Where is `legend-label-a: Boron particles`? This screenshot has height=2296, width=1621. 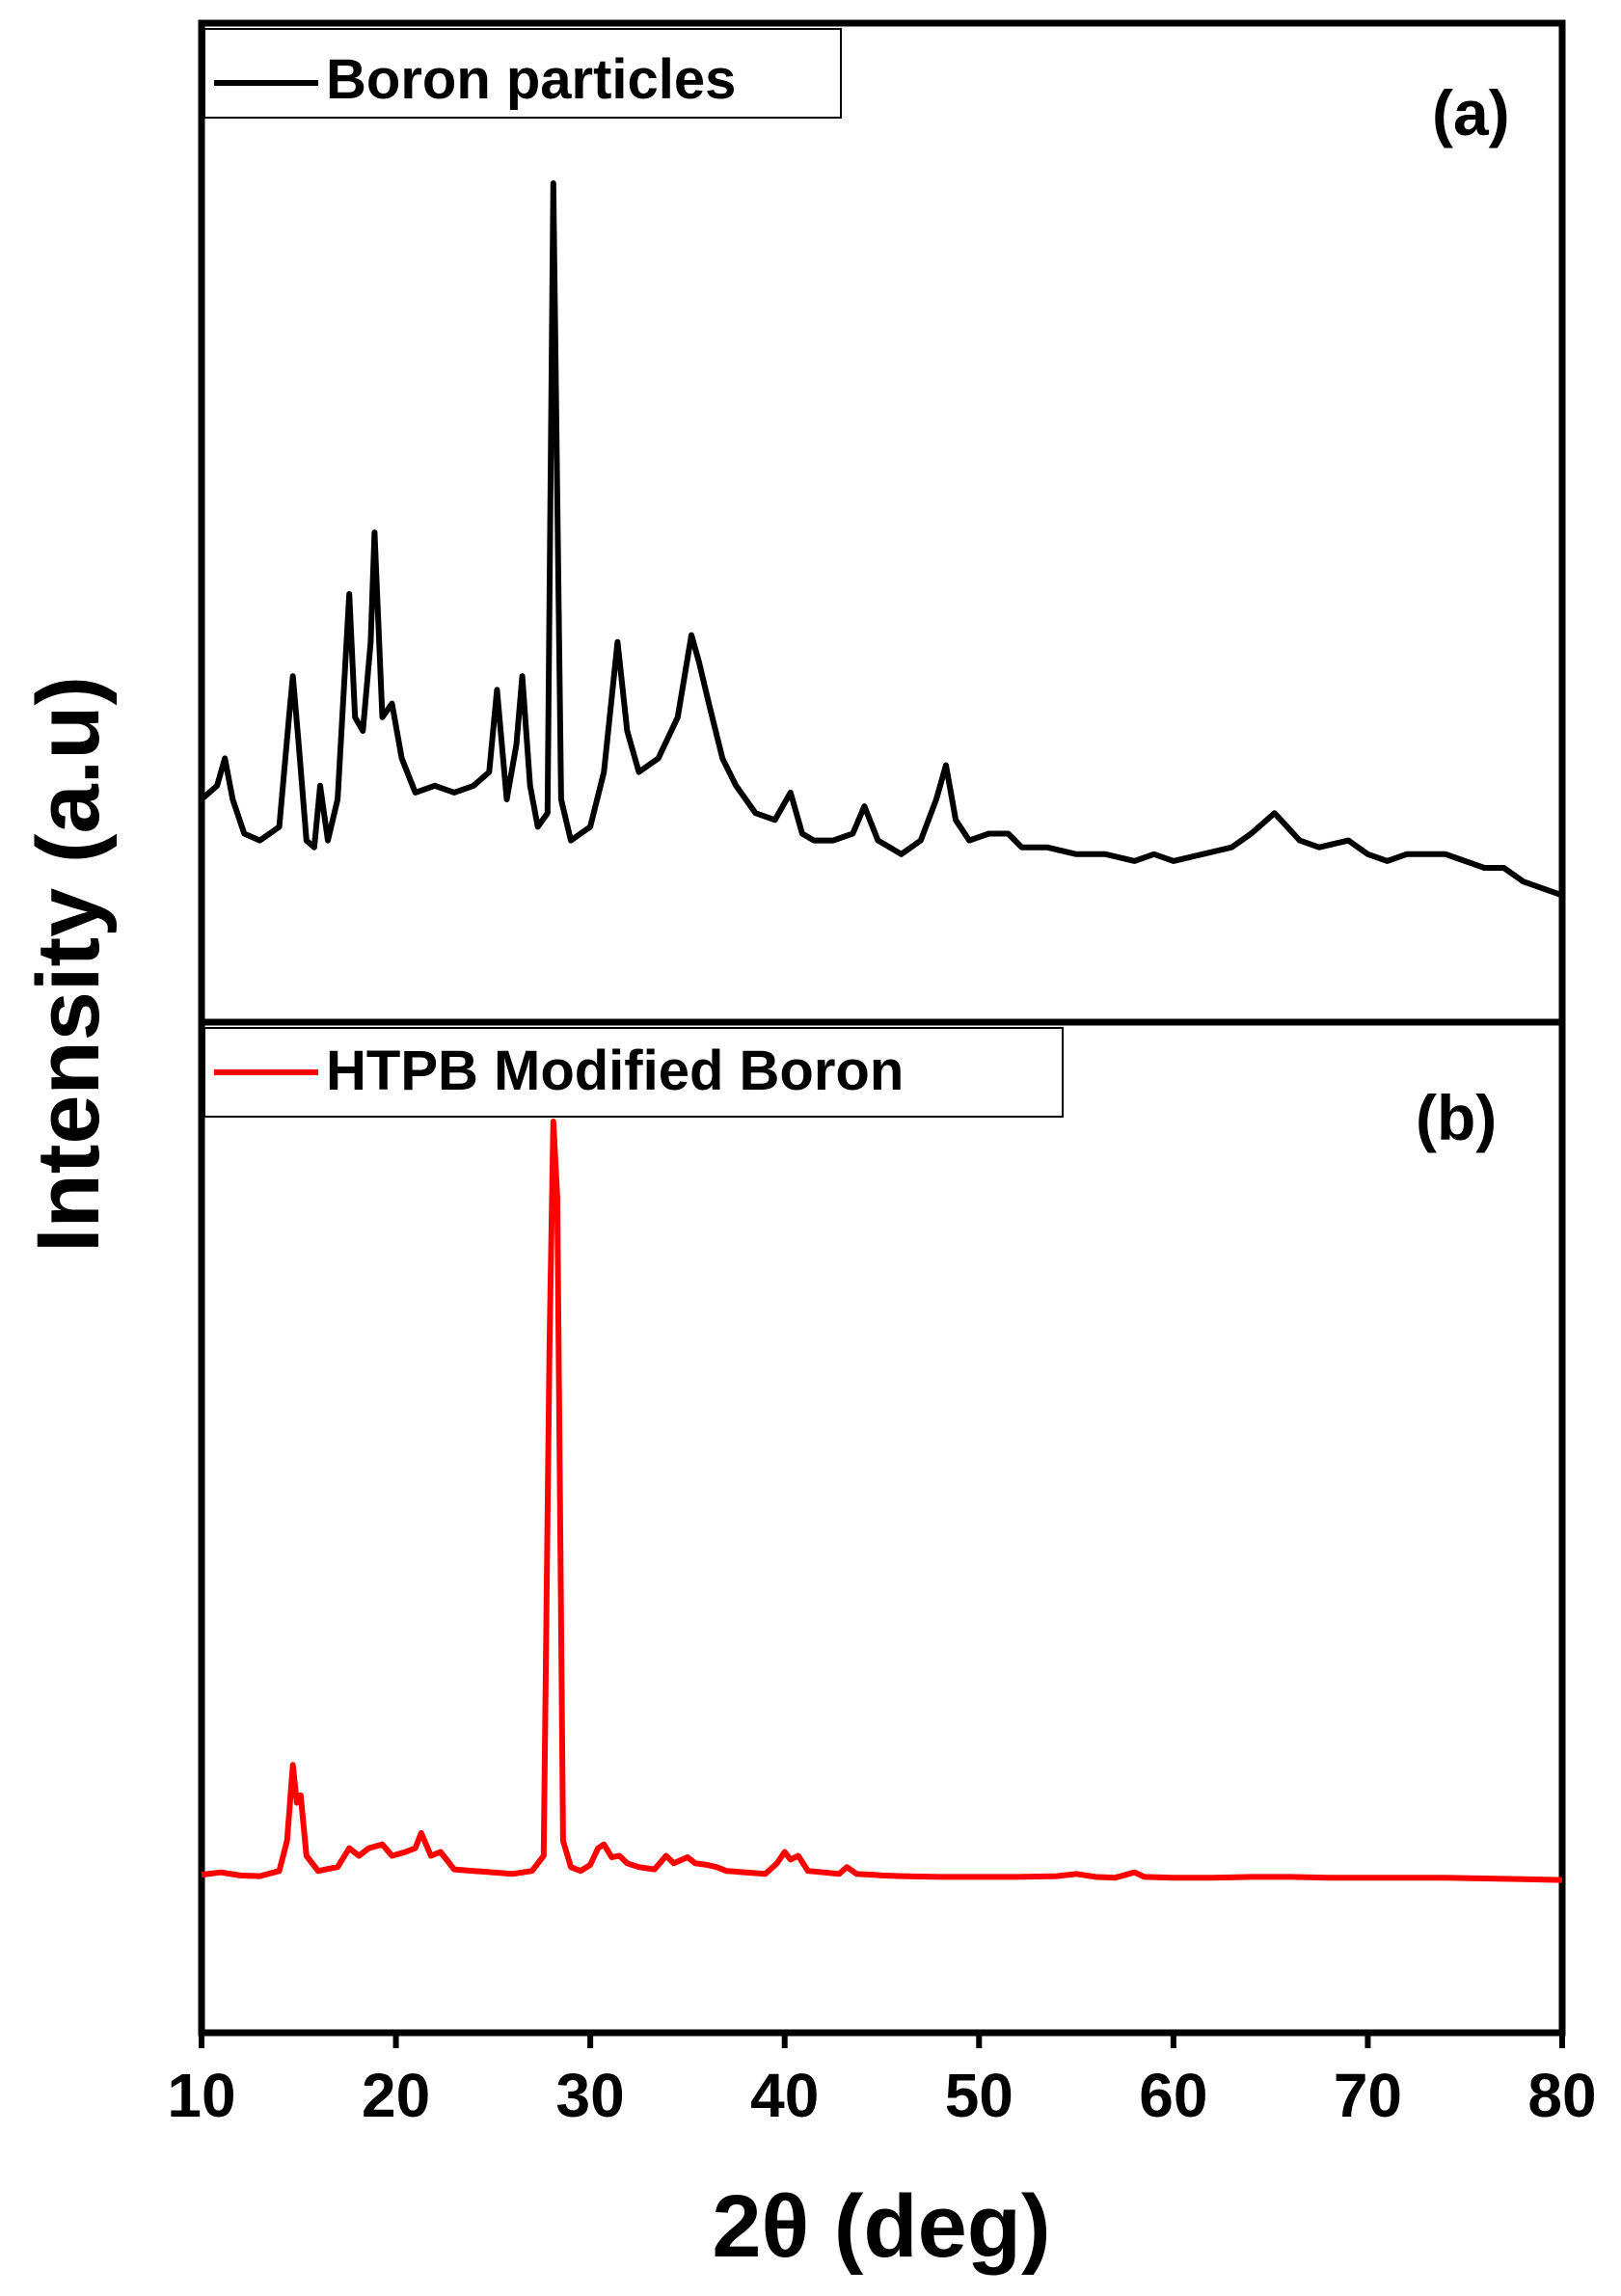 legend-label-a: Boron particles is located at coordinates (531, 79).